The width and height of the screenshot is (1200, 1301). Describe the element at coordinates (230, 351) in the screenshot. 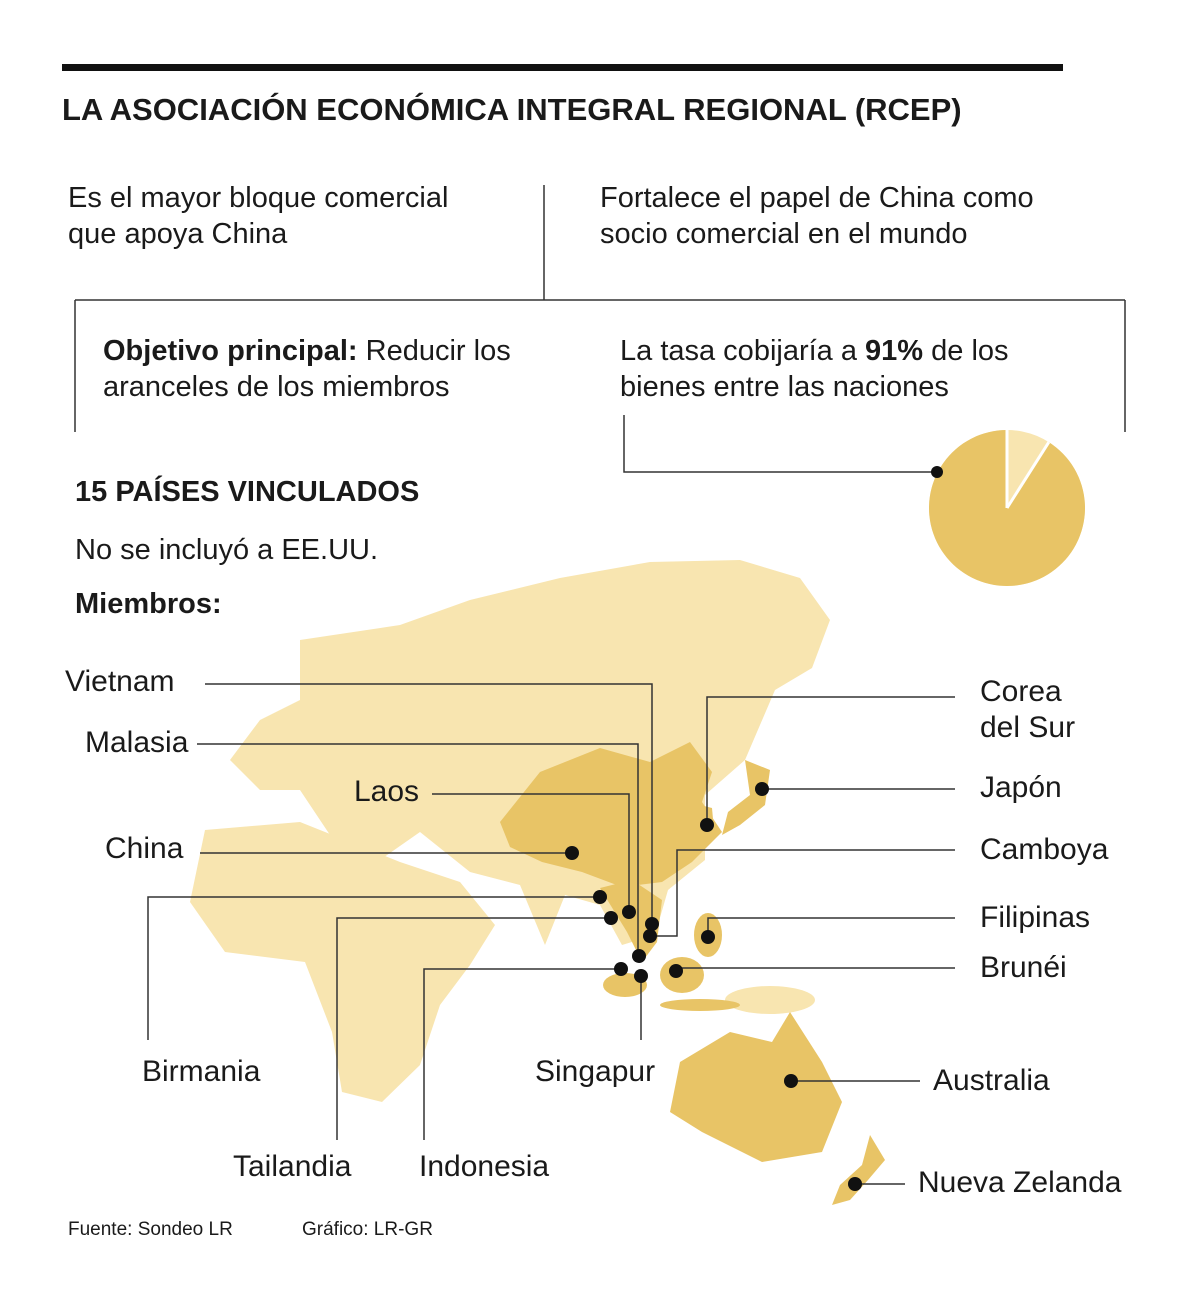

I see `objective-label: Objetivo principal:` at that location.